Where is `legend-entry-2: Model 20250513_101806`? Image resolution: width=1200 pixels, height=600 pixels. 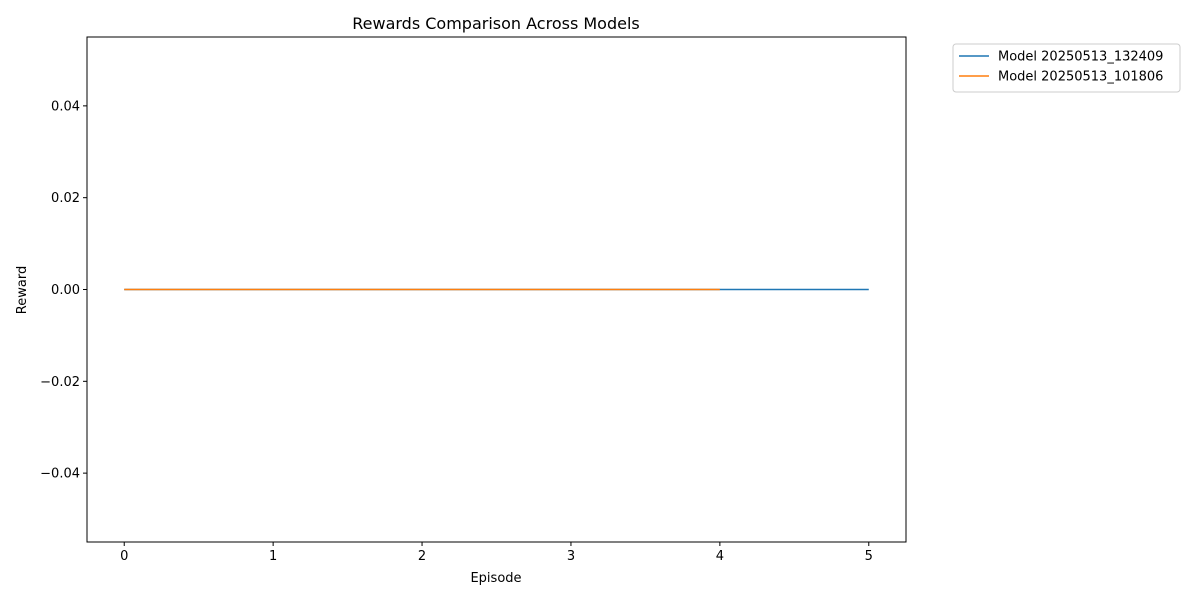 legend-entry-2: Model 20250513_101806 is located at coordinates (1080, 77).